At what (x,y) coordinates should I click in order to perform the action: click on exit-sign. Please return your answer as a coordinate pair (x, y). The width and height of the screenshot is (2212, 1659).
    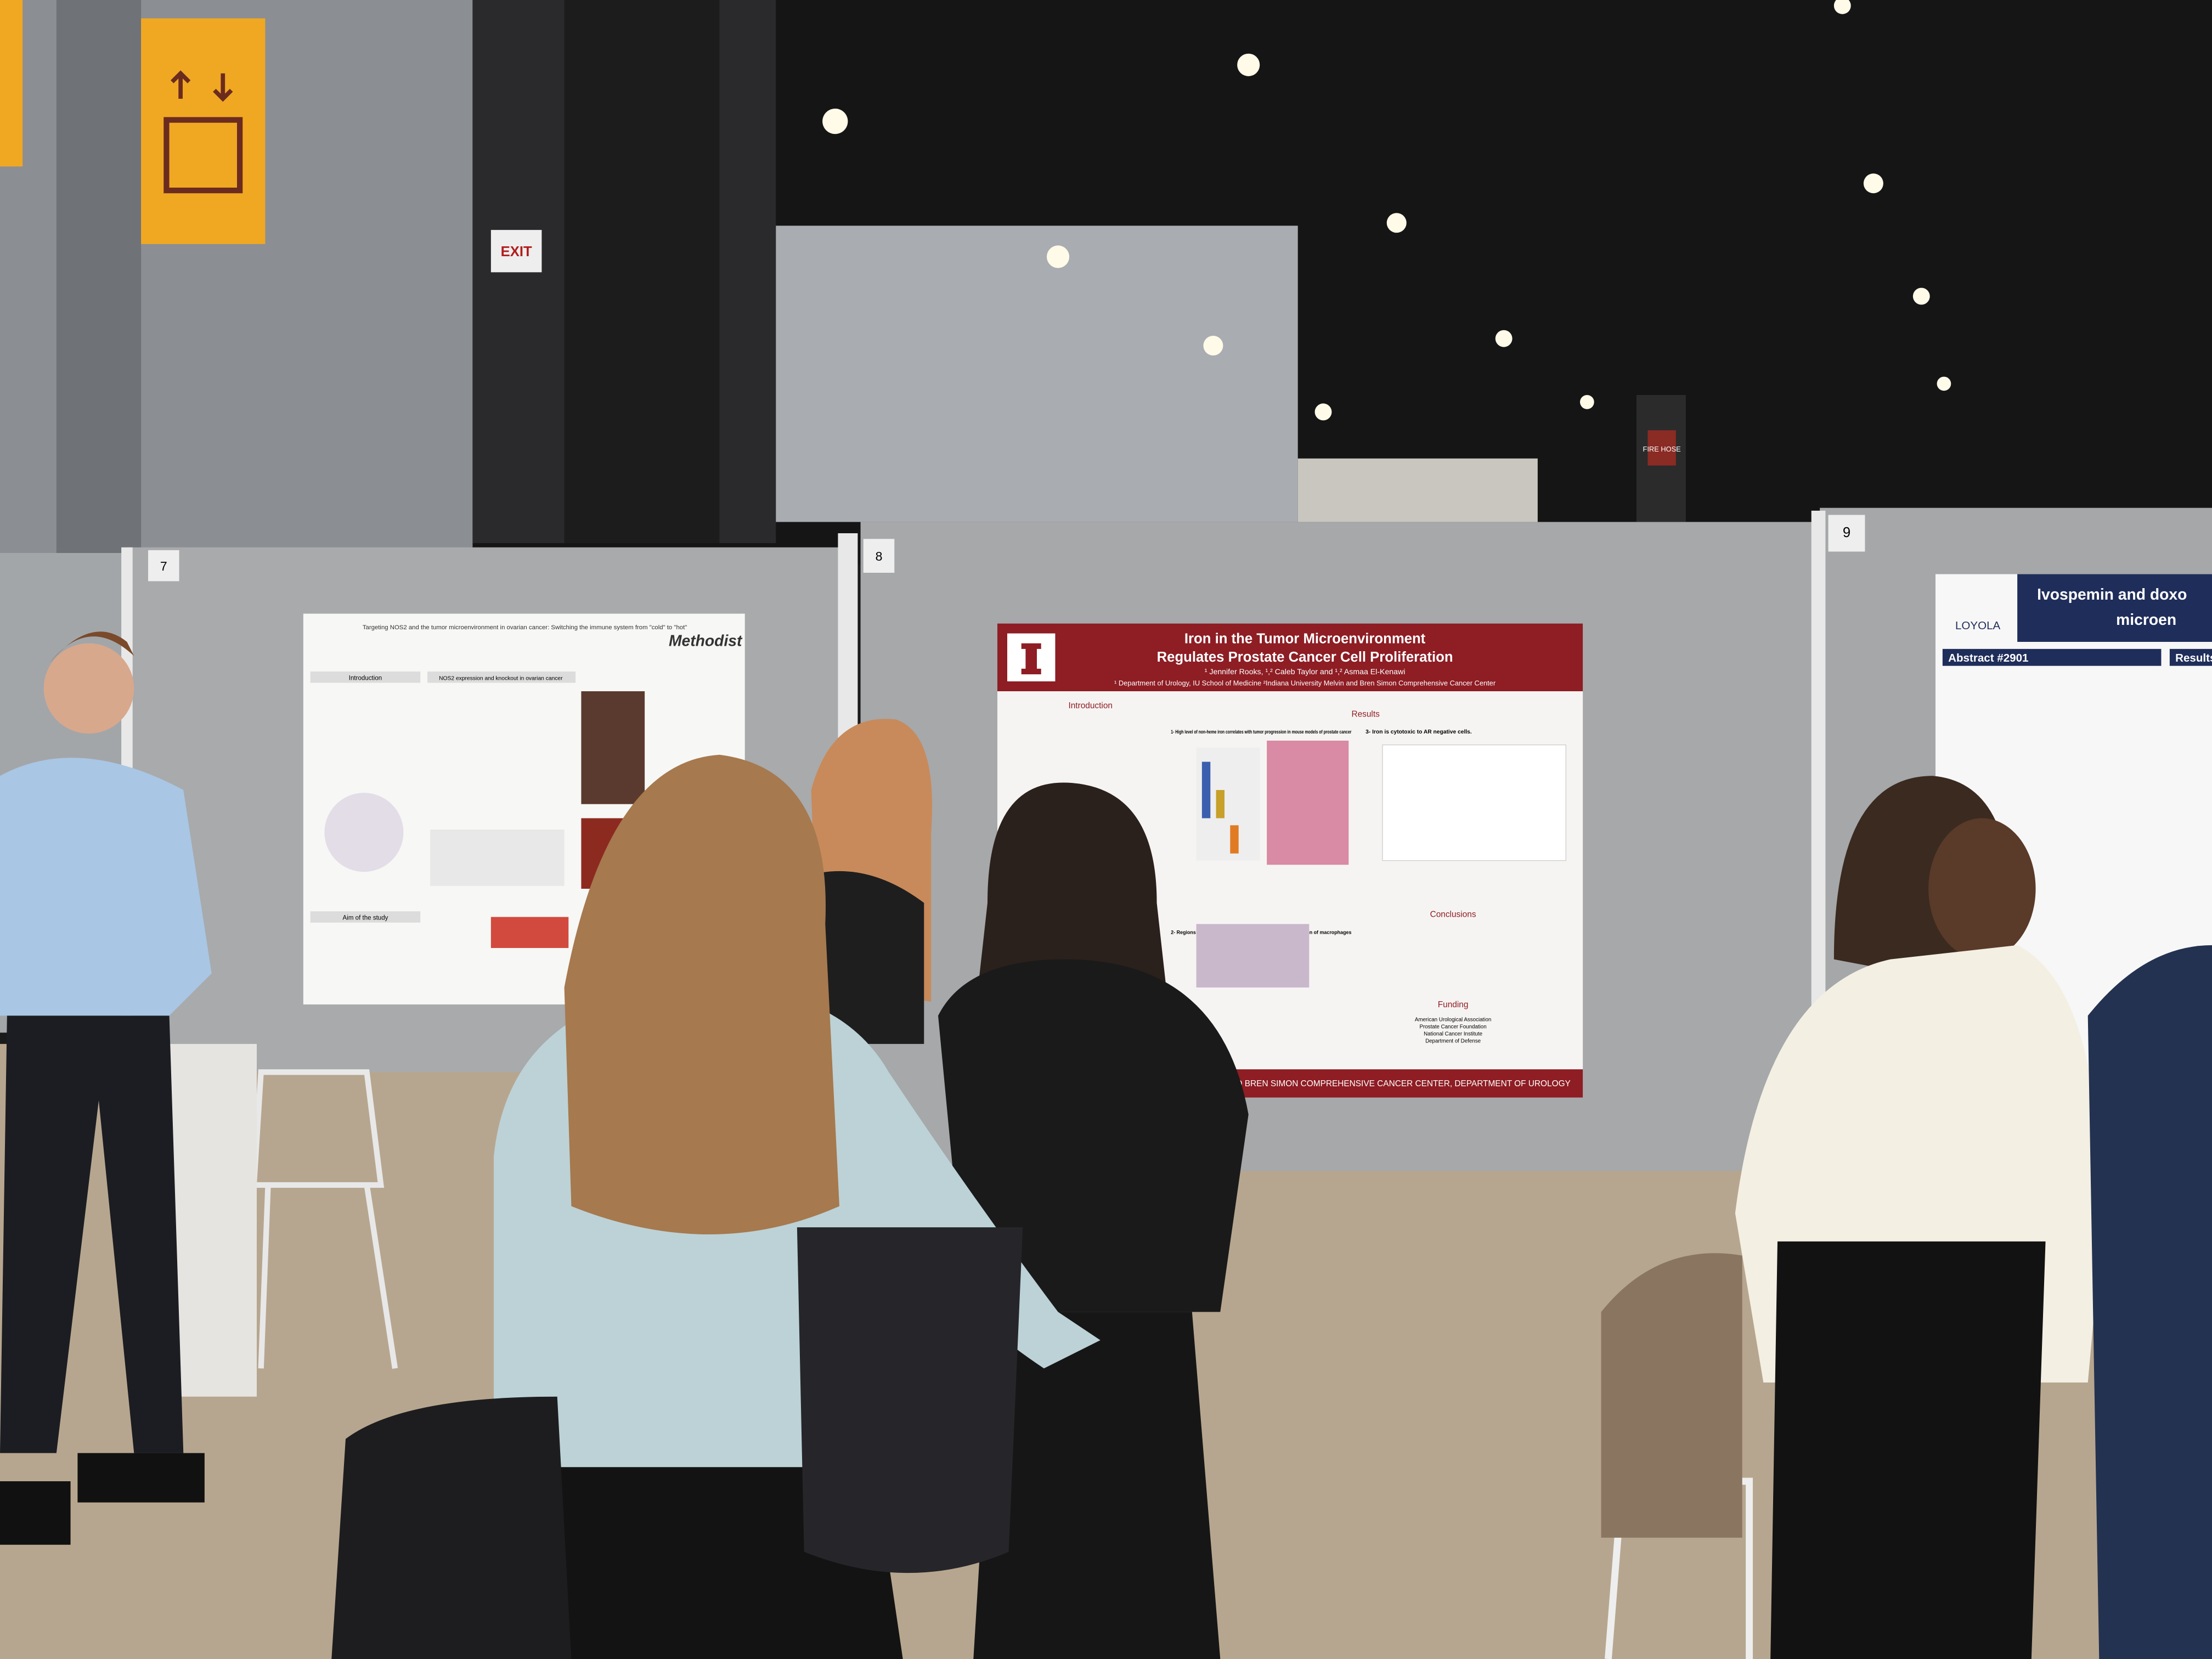
    Looking at the image, I should click on (516, 252).